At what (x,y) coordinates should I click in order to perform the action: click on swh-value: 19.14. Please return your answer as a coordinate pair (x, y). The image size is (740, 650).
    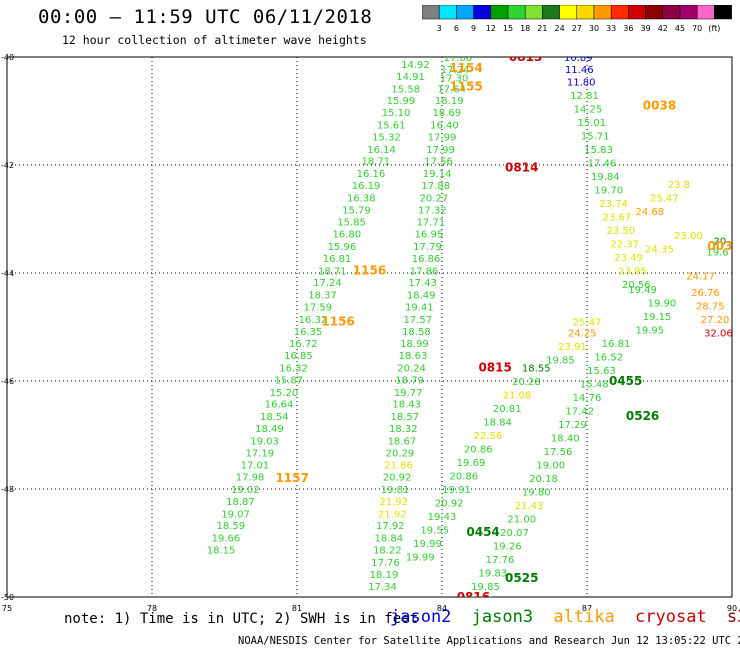
    Looking at the image, I should click on (437, 174).